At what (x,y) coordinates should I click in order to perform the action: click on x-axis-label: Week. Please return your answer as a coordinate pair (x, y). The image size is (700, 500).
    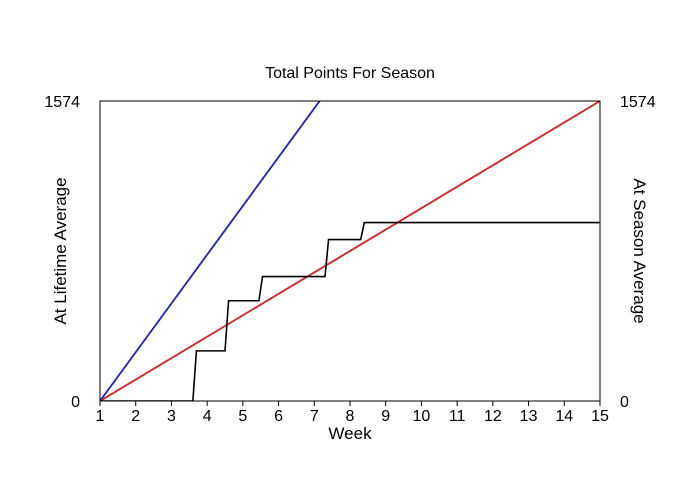
    Looking at the image, I should click on (350, 433).